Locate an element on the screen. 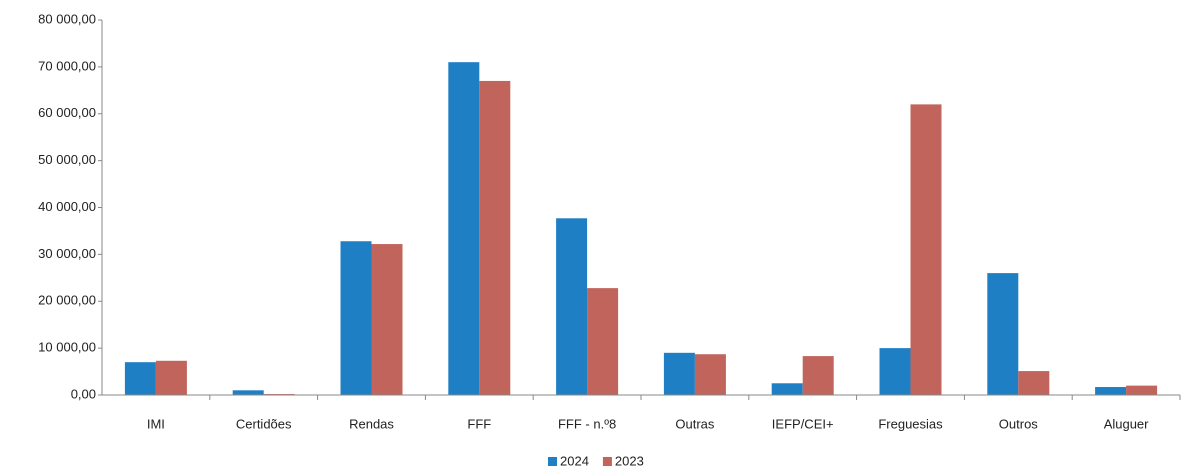  legend-label: 2023 is located at coordinates (629, 460).